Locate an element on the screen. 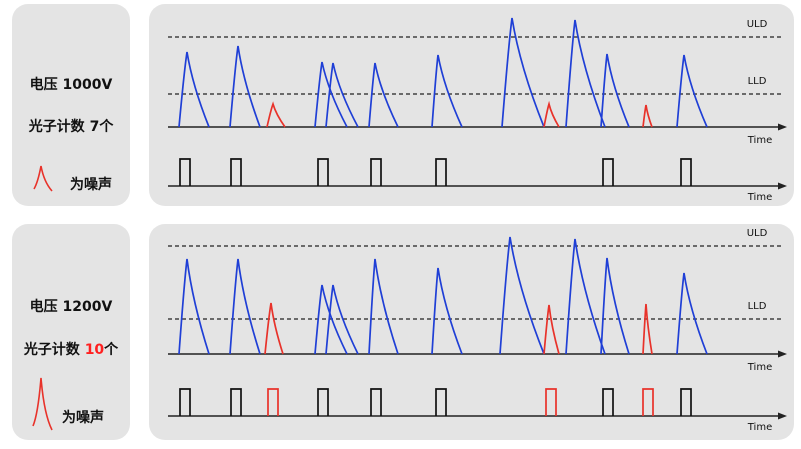 This screenshot has width=801, height=449. photon-count-label: 光子计数 7个 is located at coordinates (71, 126).